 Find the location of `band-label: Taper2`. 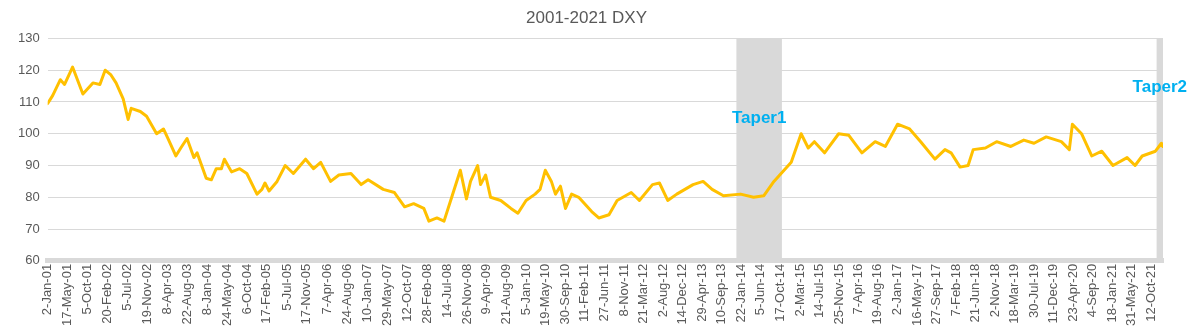

band-label: Taper2 is located at coordinates (1160, 87).